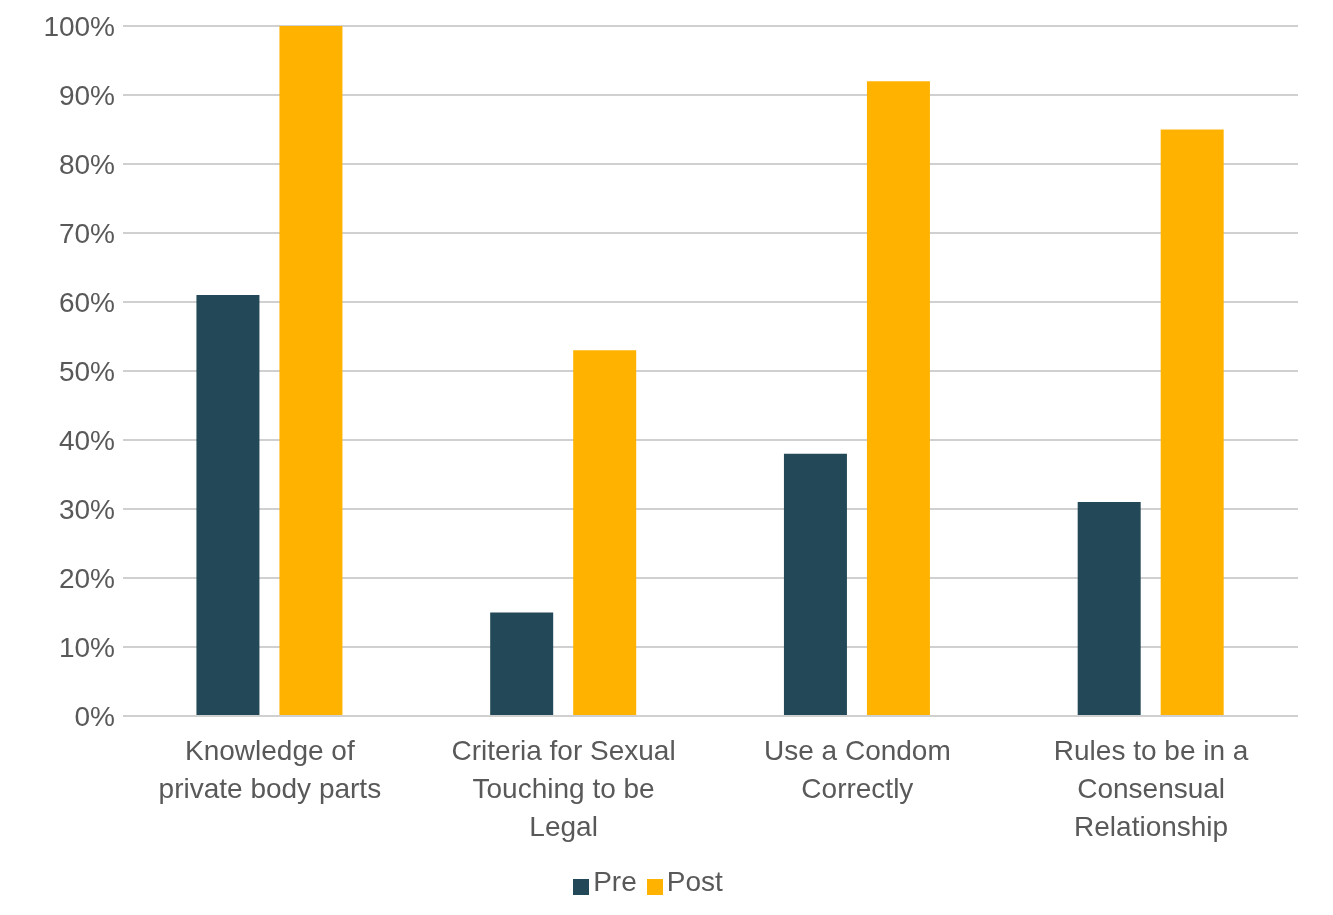 The image size is (1333, 915). I want to click on legend-label: Post, so click(694, 881).